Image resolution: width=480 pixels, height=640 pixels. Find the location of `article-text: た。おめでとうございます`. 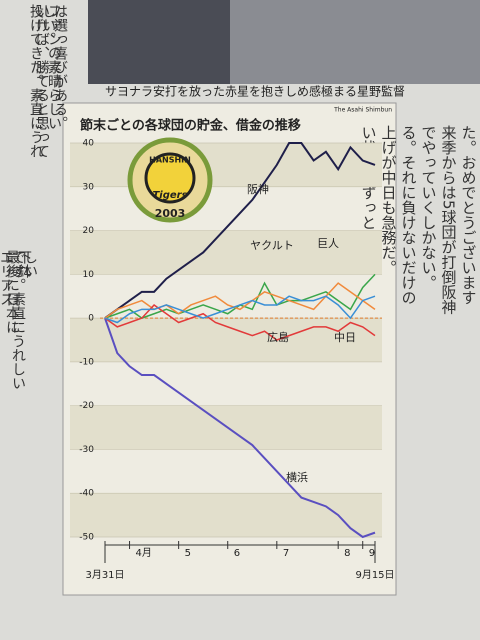

article-text: た。おめでとうございます is located at coordinates (469, 215).